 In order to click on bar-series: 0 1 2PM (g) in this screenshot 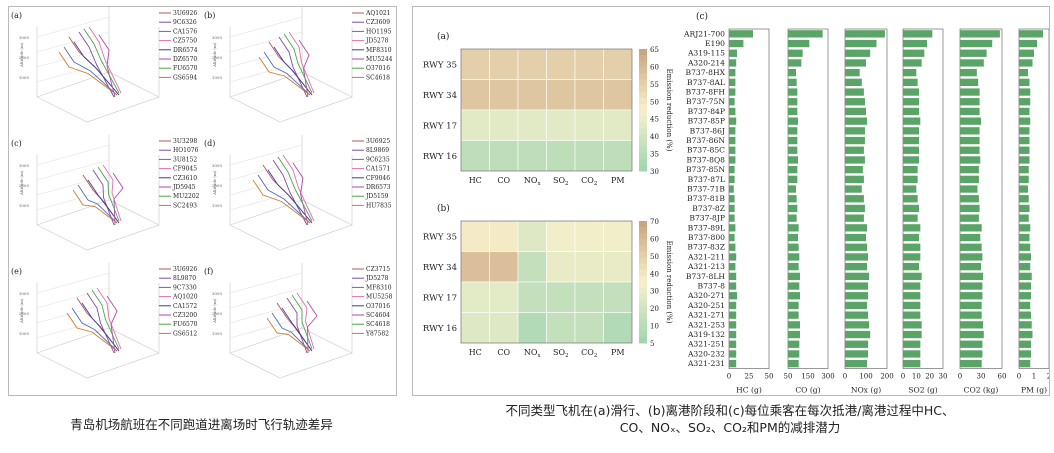, I will do `click(1034, 211)`.